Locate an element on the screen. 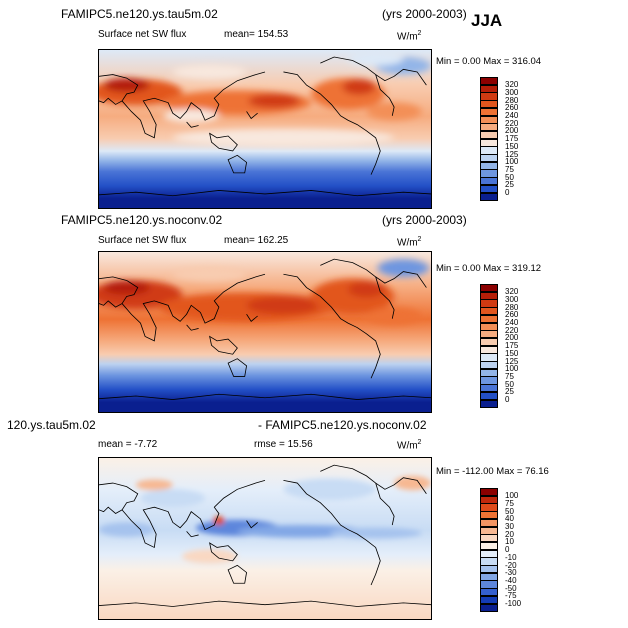 The width and height of the screenshot is (628, 628). panel2-minmax: Min = 0.00 Max = 319.12 is located at coordinates (489, 268).